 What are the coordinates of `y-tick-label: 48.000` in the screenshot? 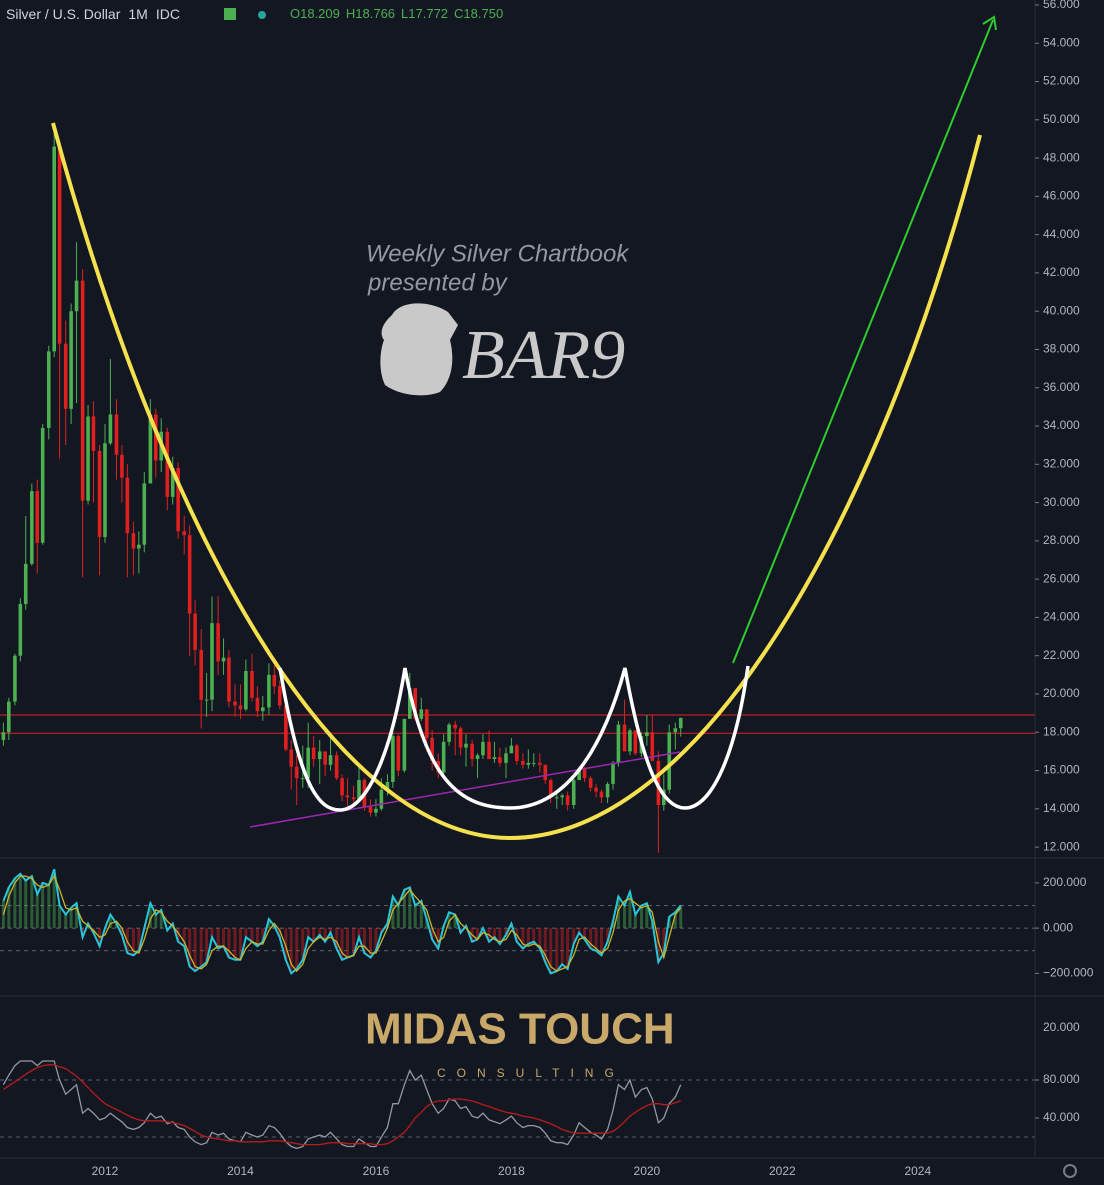 It's located at (1061, 157).